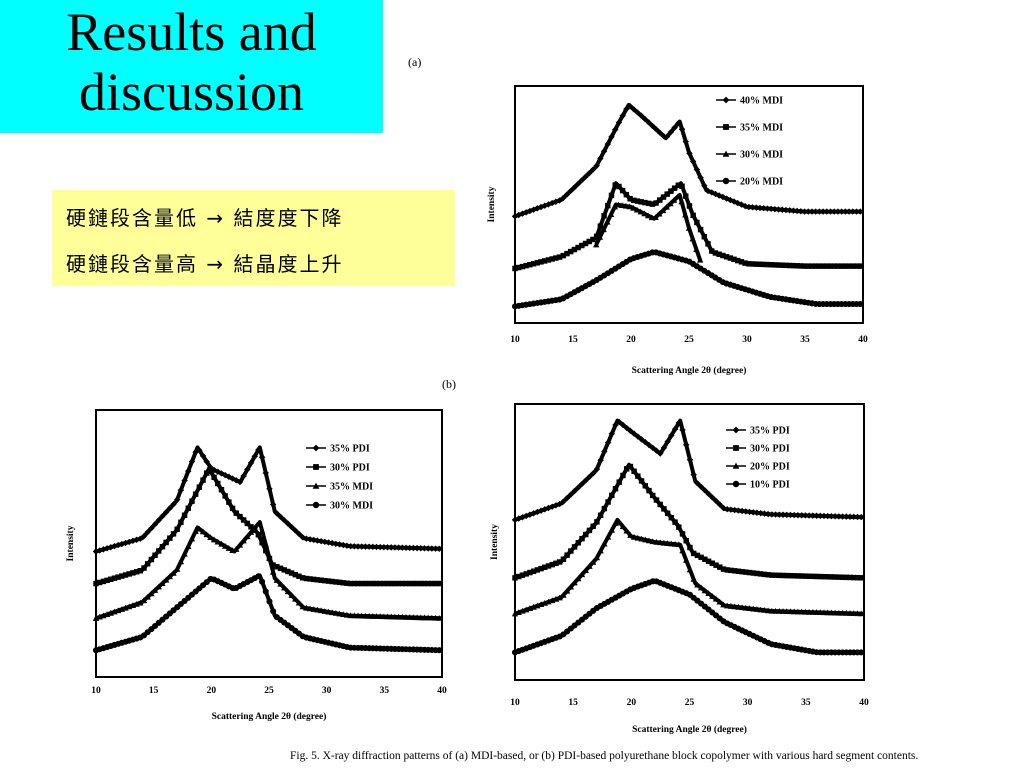 This screenshot has height=768, width=1024. What do you see at coordinates (758, 431) in the screenshot?
I see `legend-entry: 35% PDI` at bounding box center [758, 431].